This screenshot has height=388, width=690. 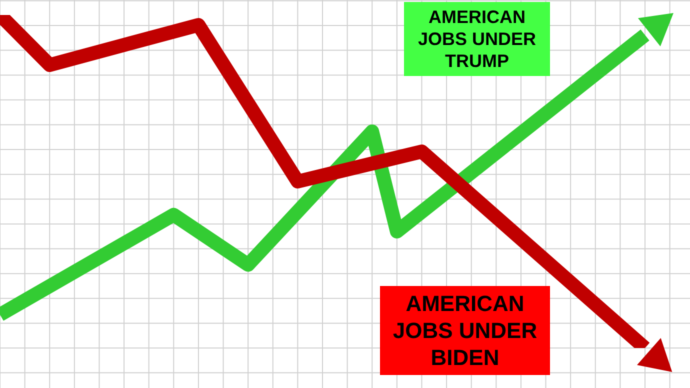 What do you see at coordinates (465, 330) in the screenshot?
I see `series-label: AMERICAN JOBS UNDER BIDEN` at bounding box center [465, 330].